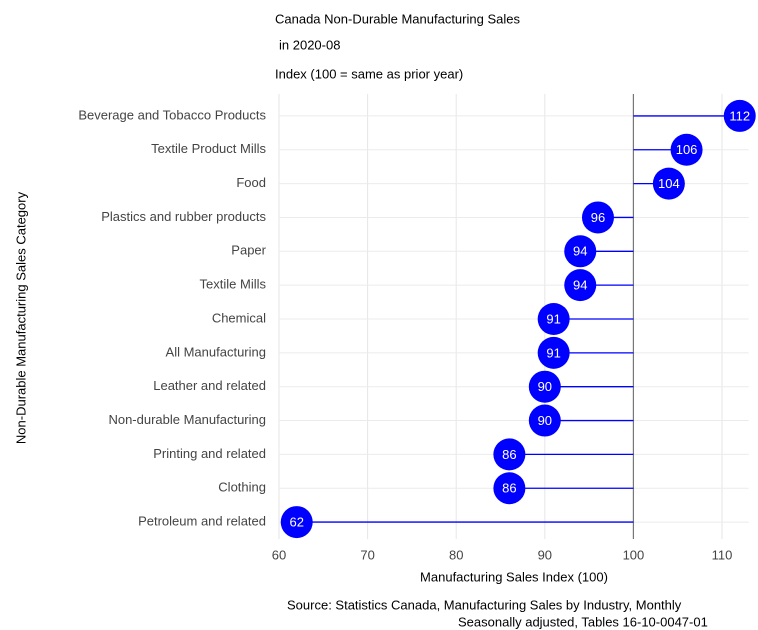  What do you see at coordinates (369, 73) in the screenshot?
I see `chart-subtitle: Index (100 = same as prior year)` at bounding box center [369, 73].